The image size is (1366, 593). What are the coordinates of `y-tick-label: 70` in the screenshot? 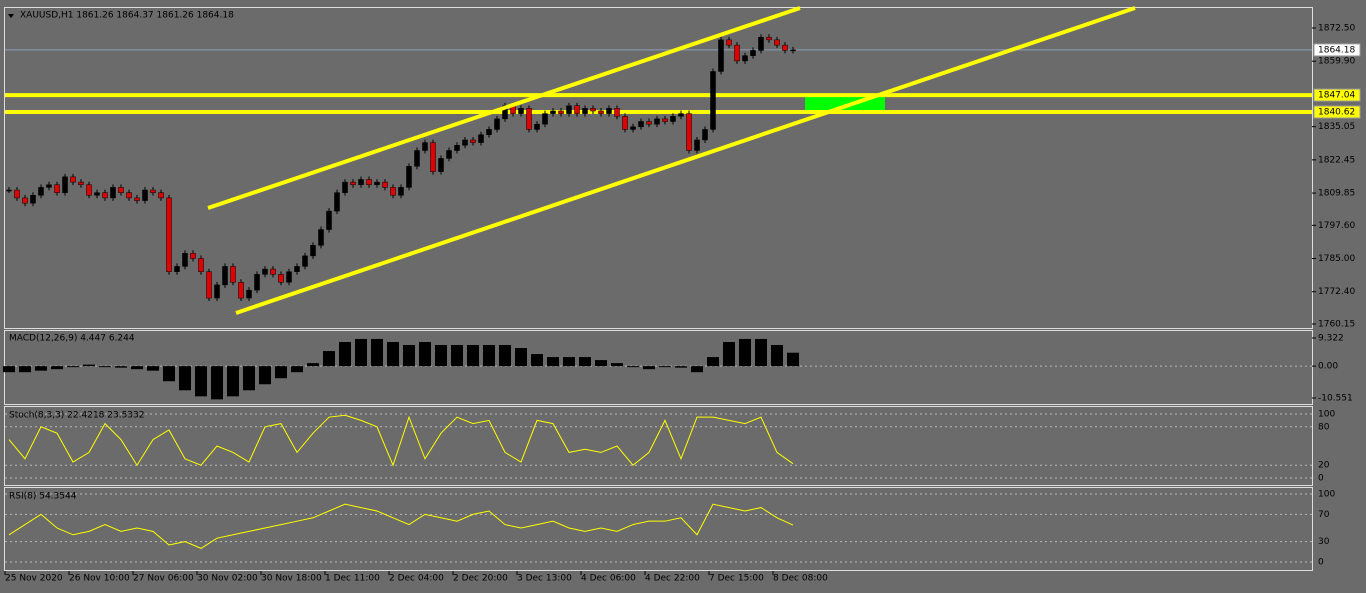 It's located at (1324, 515).